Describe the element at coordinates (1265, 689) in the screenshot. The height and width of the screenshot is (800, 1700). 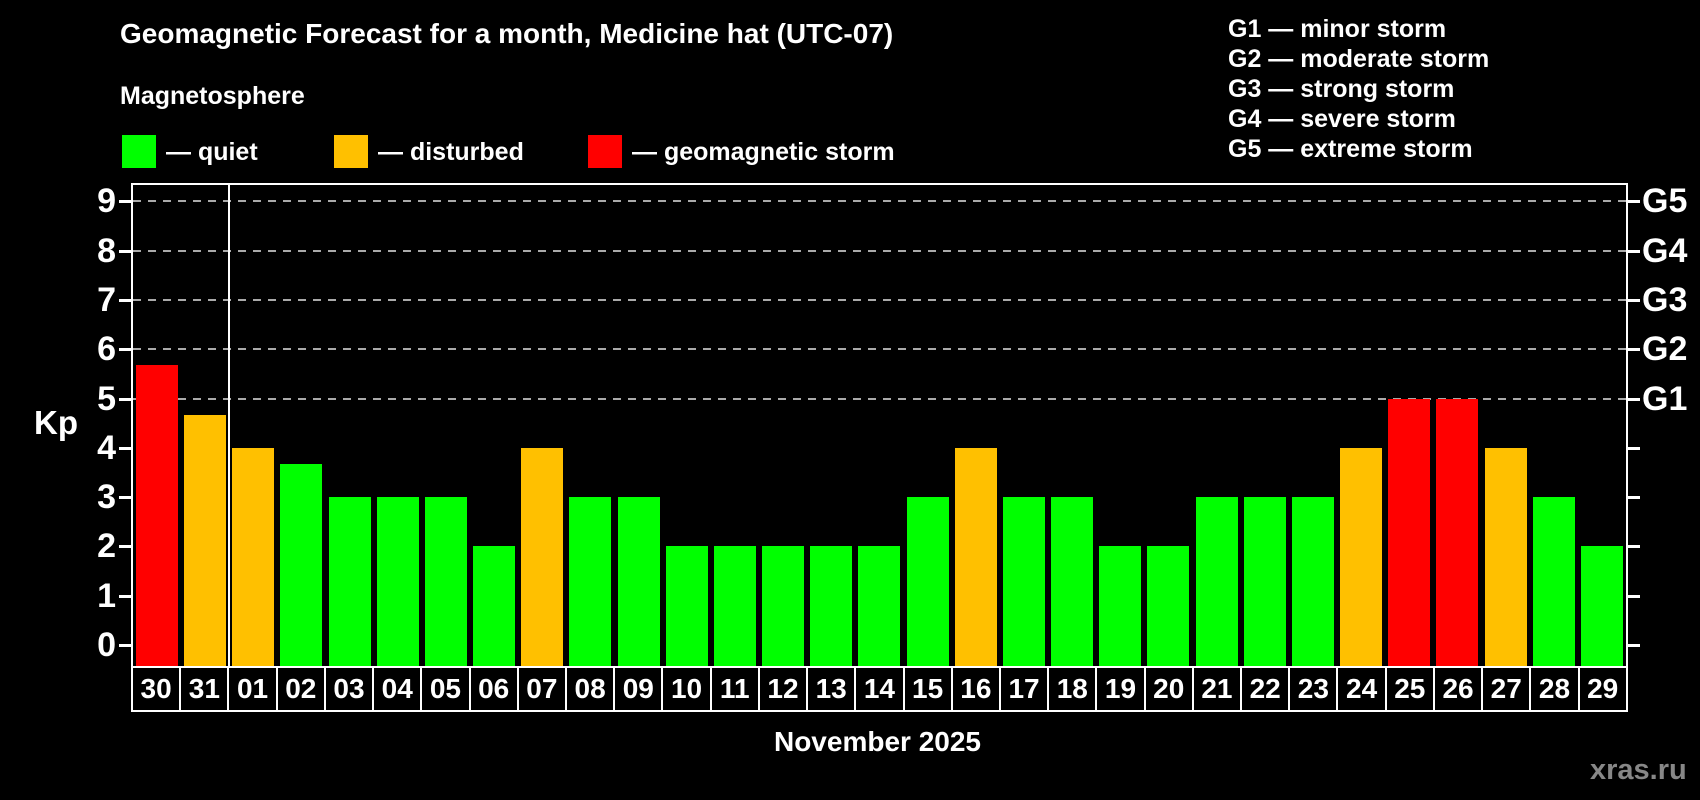
I see `day-label-22: 22` at that location.